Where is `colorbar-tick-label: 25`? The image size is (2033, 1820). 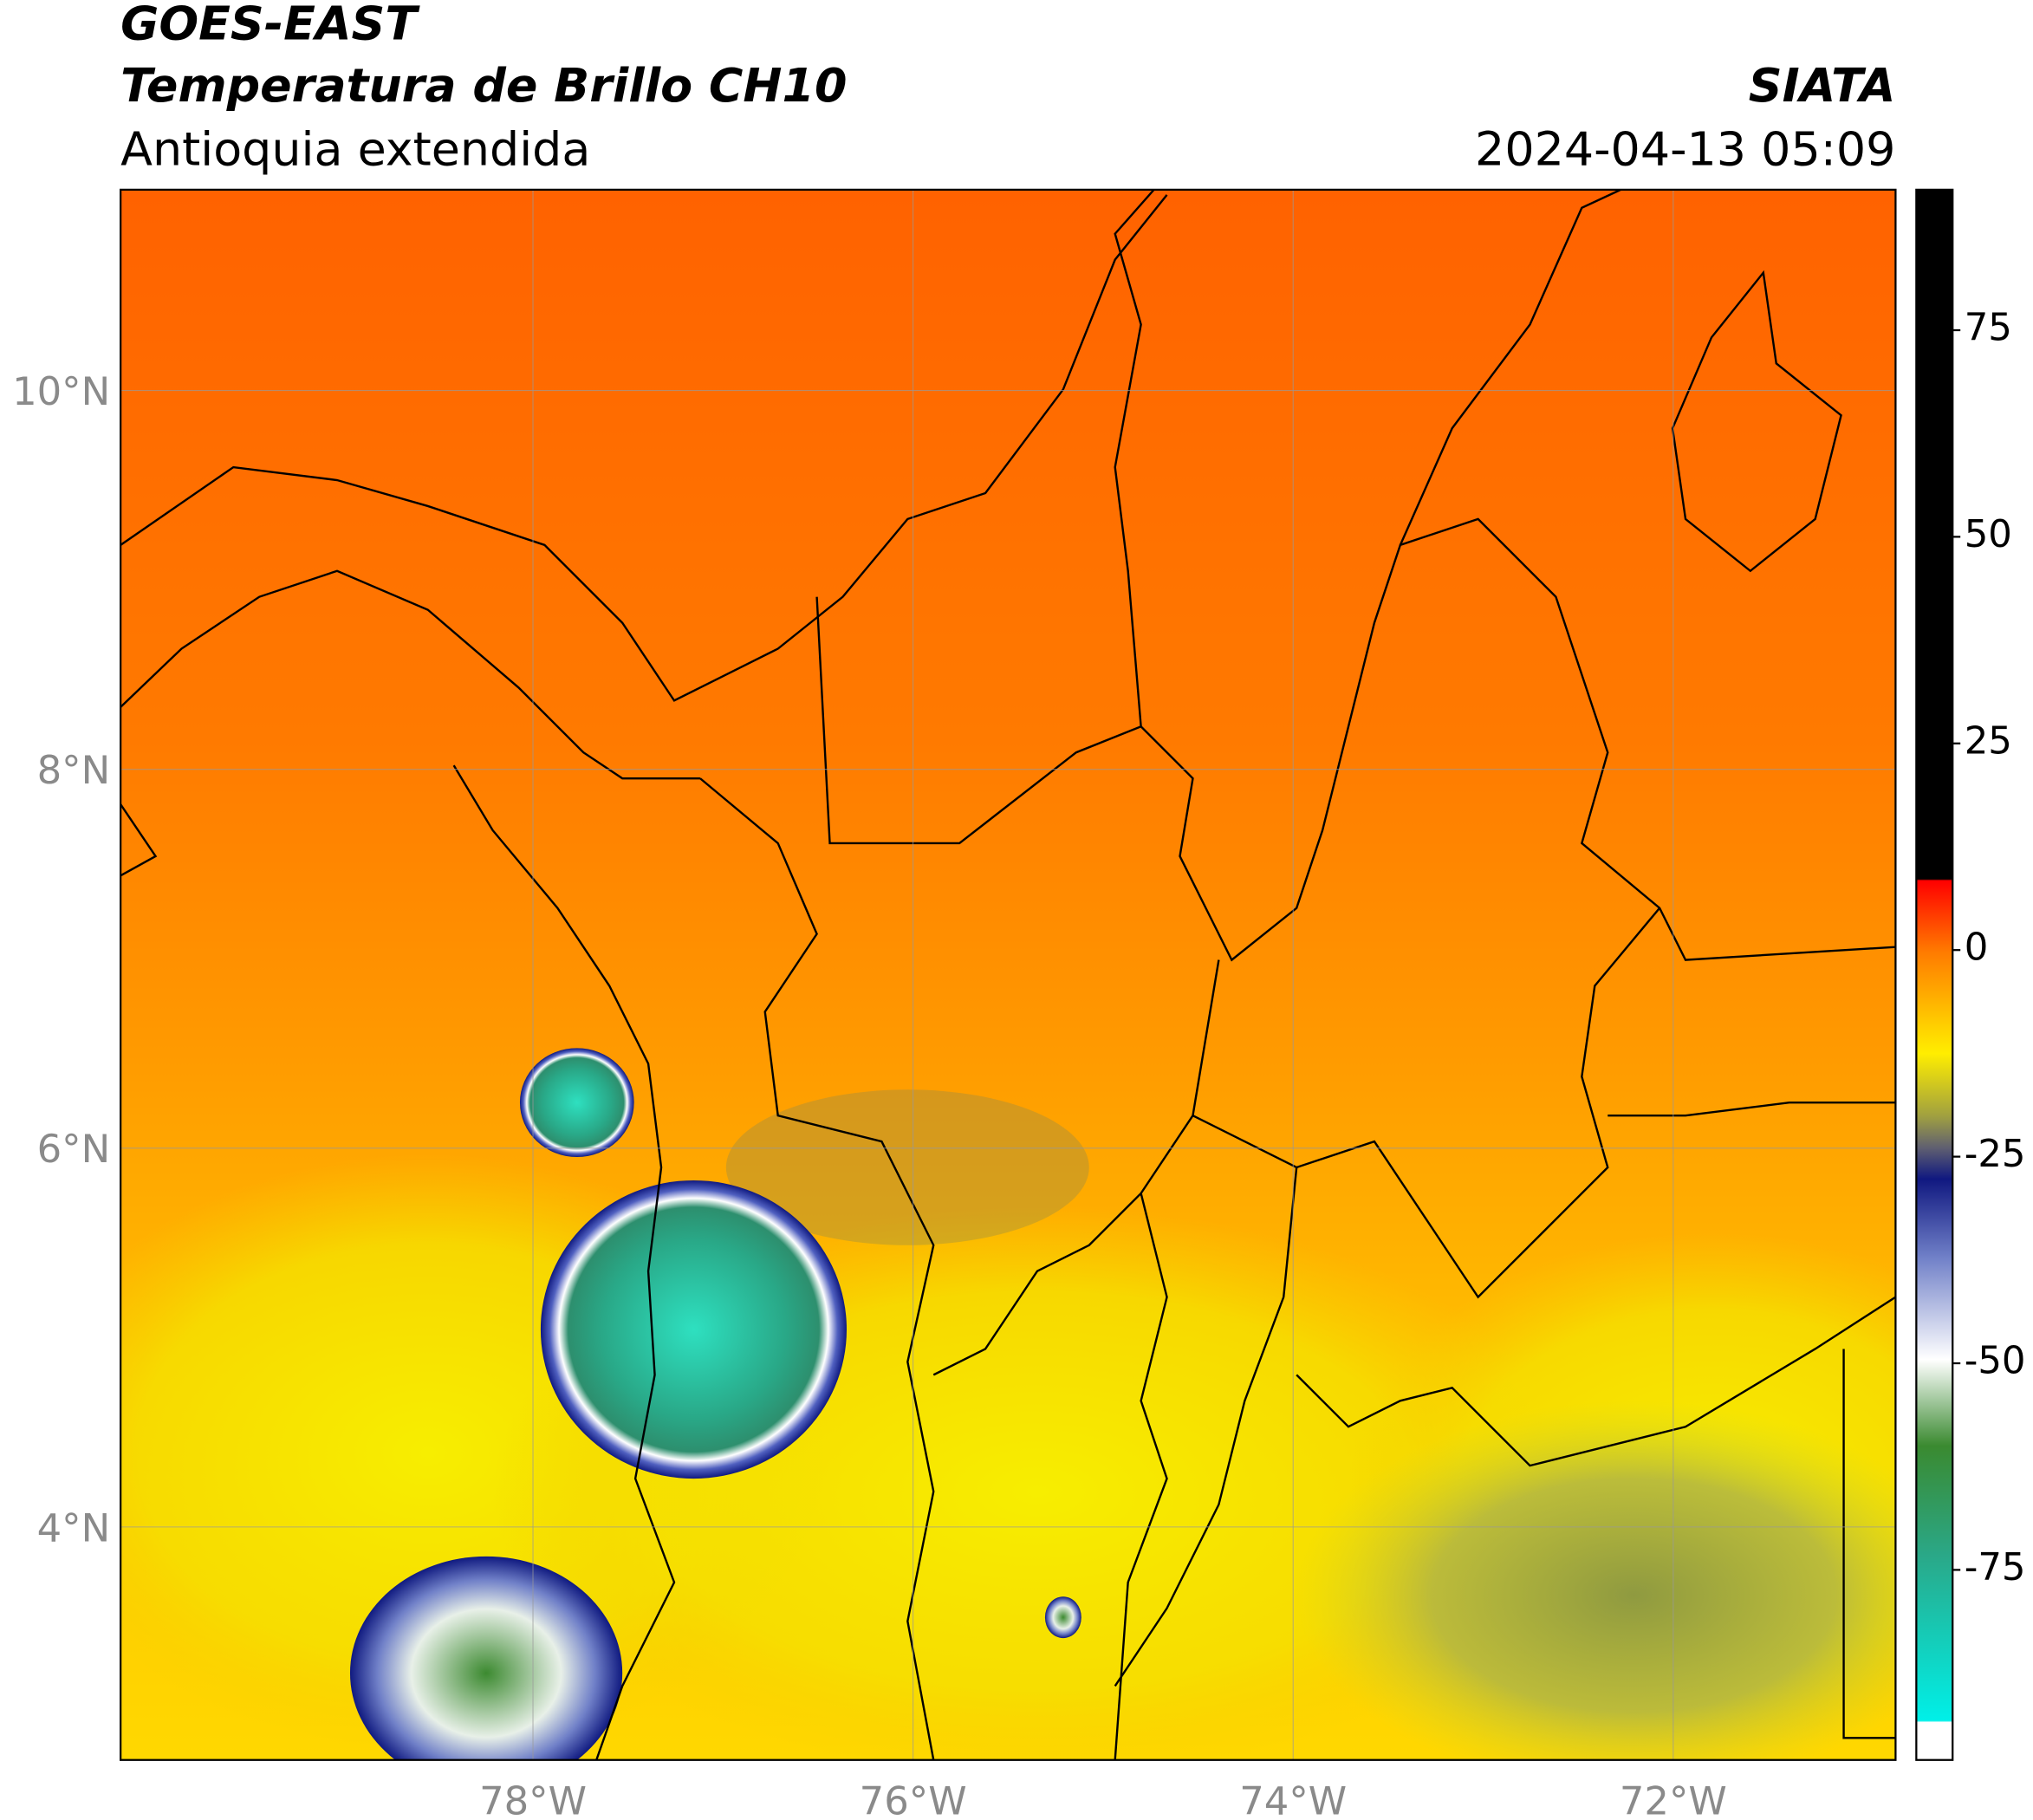
colorbar-tick-label: 25 is located at coordinates (1989, 741).